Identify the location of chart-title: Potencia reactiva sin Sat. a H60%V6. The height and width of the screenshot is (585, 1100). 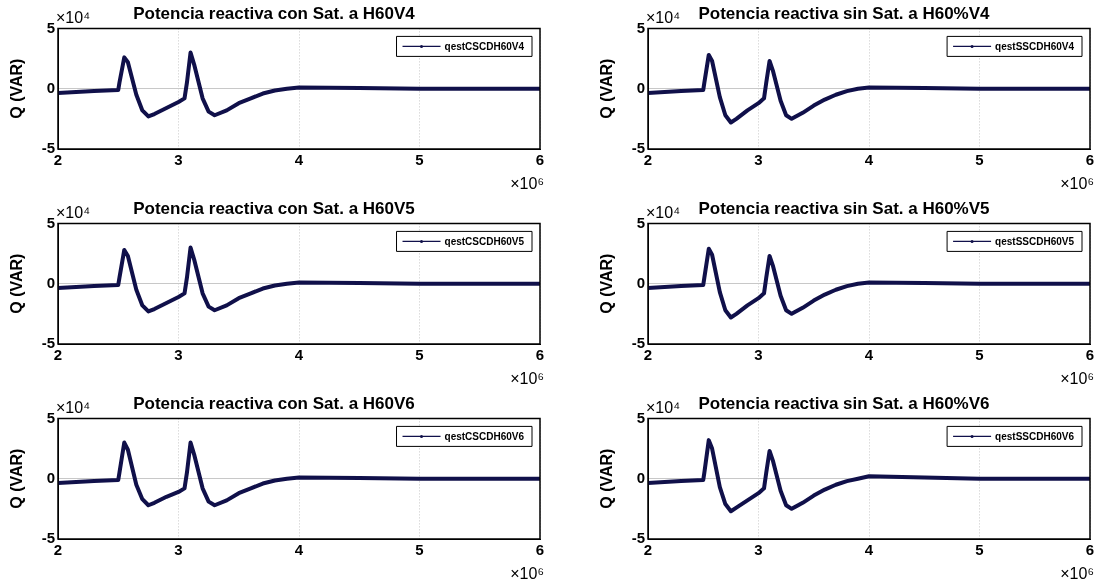
(844, 403).